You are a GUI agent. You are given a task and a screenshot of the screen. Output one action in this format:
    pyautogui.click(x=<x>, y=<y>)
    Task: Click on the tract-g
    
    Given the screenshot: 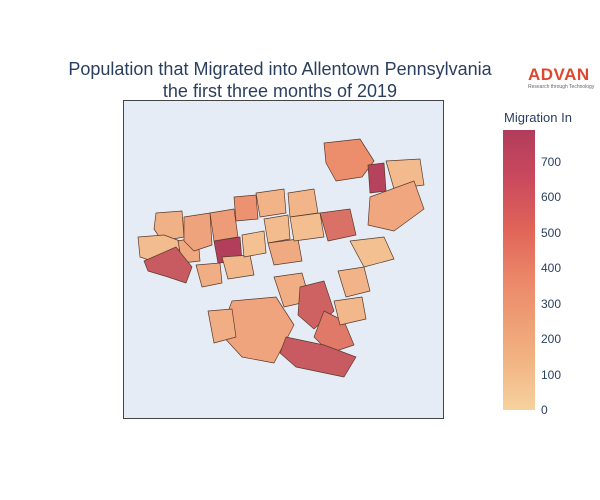 What is the action you would take?
    pyautogui.click(x=224, y=225)
    